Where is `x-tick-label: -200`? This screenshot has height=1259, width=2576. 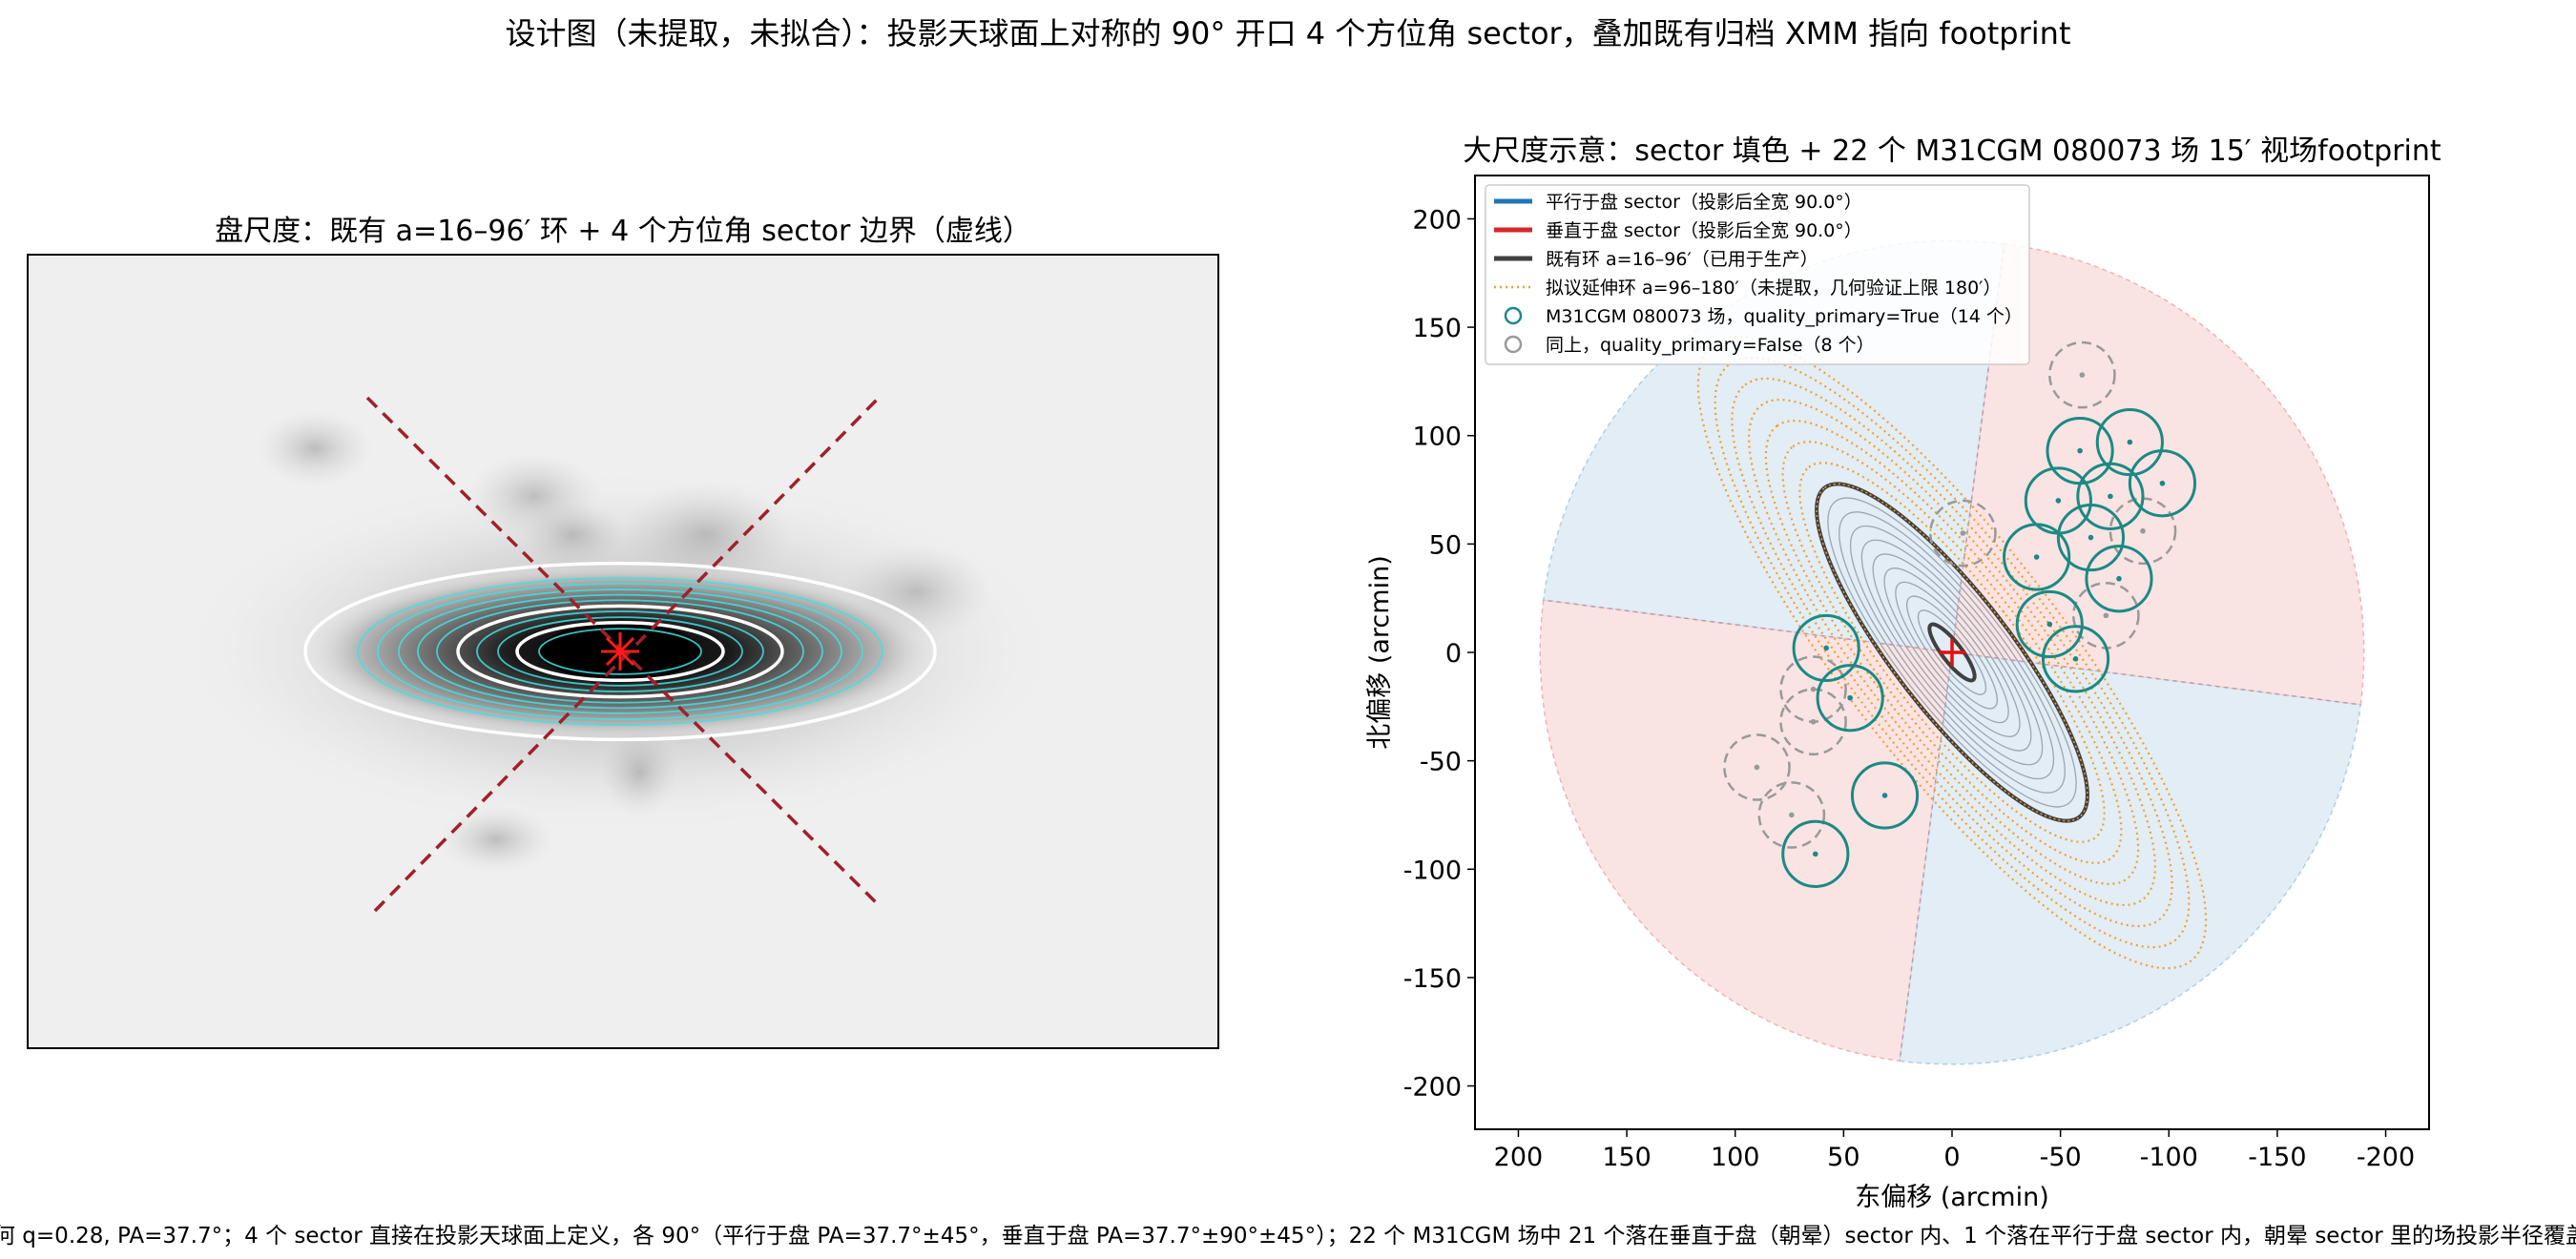
x-tick-label: -200 is located at coordinates (2386, 1157).